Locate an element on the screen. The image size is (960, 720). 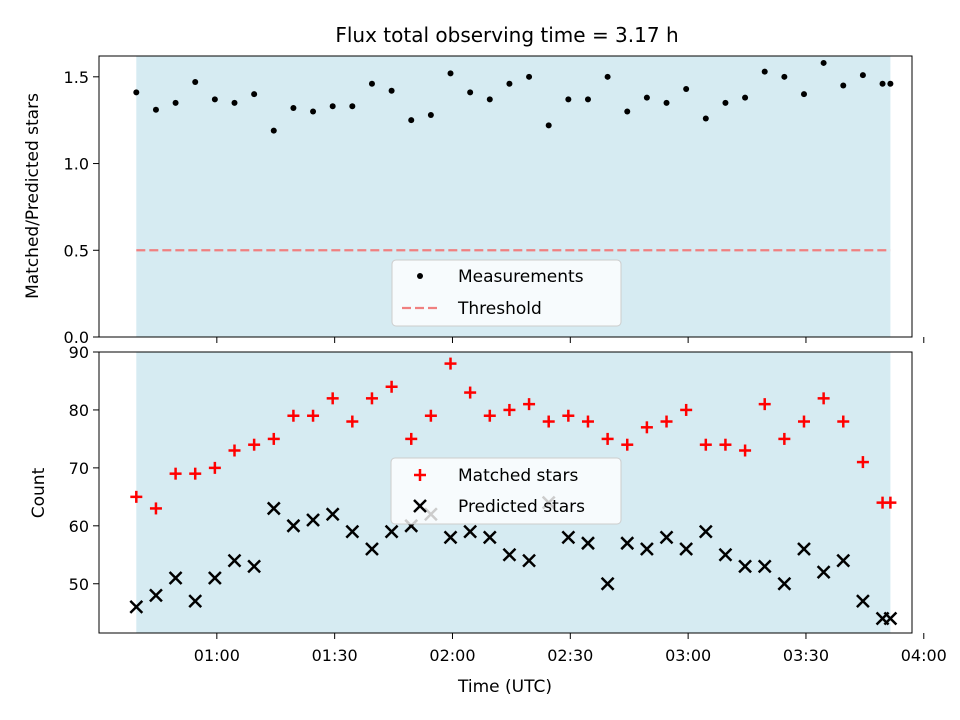
top-y-tick-label: 0.5 is located at coordinates (76, 250).